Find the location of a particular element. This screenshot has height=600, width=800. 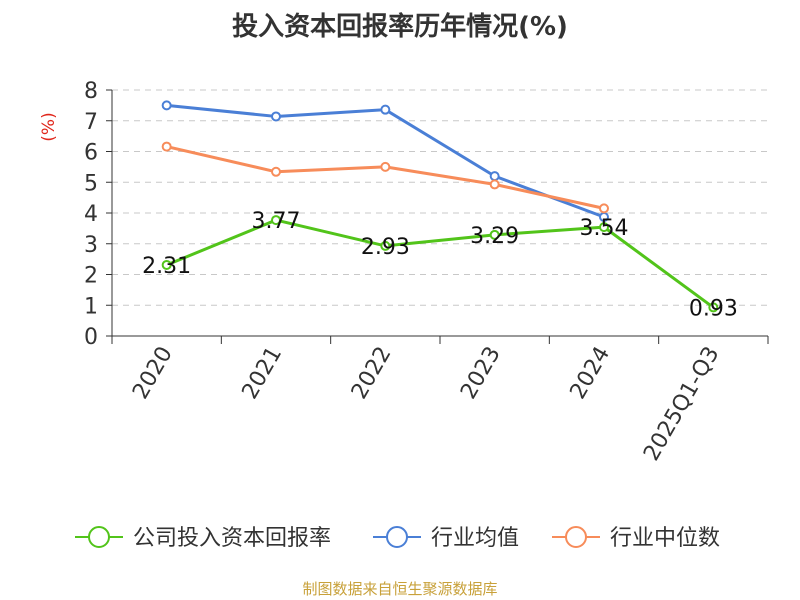

y-tick-label: 1 is located at coordinates (91, 306).